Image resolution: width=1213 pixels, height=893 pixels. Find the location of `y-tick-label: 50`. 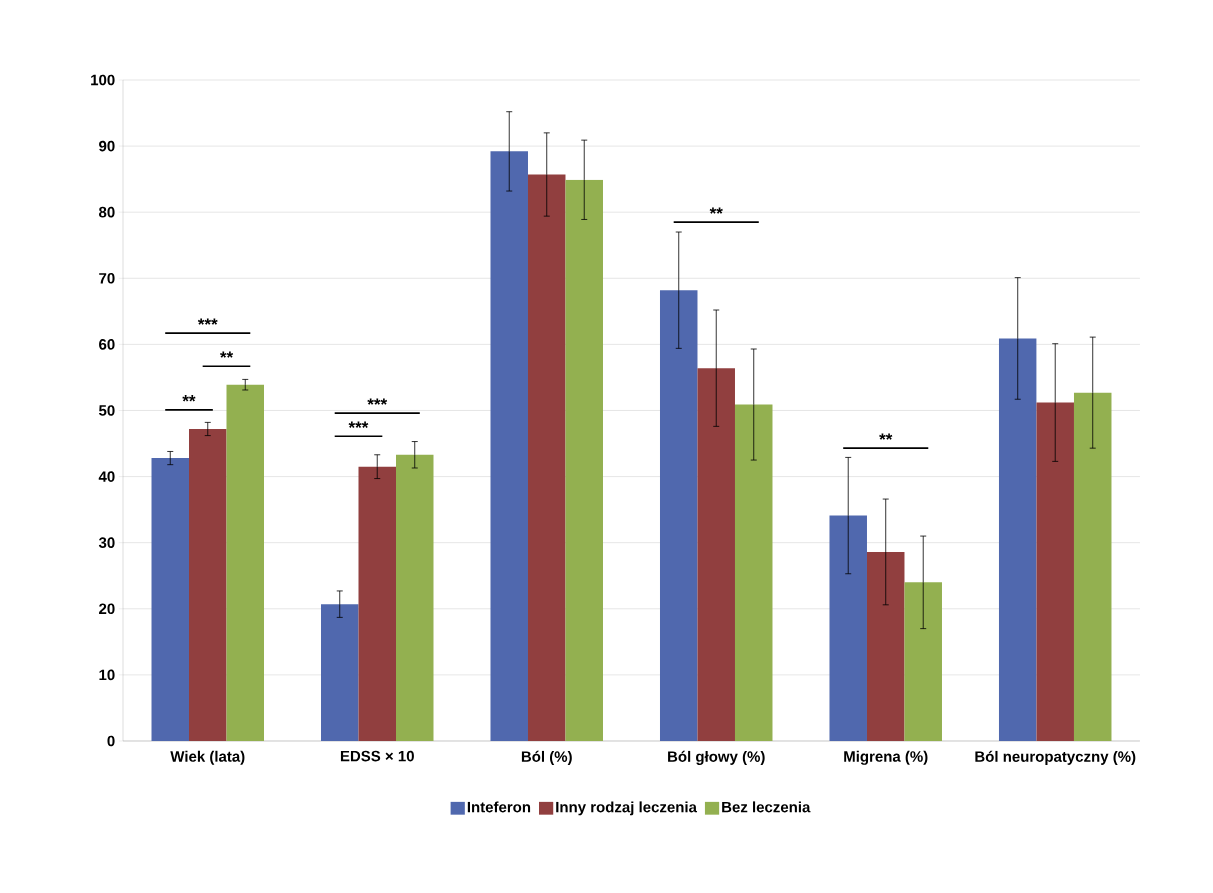

y-tick-label: 50 is located at coordinates (106, 410).